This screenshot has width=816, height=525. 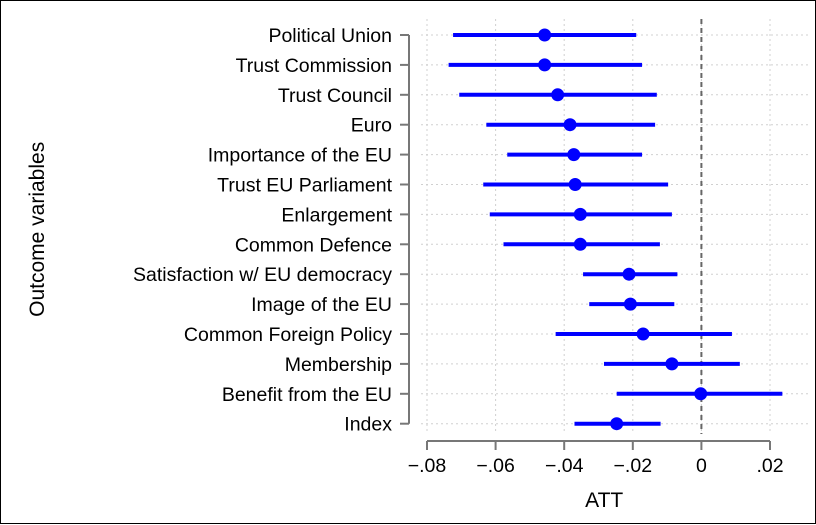 What do you see at coordinates (37, 229) in the screenshot?
I see `y-axis-title: Outcome variables` at bounding box center [37, 229].